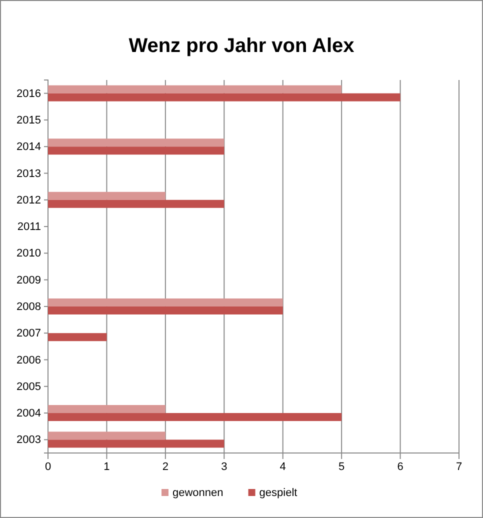 This screenshot has height=518, width=483. Describe the element at coordinates (29, 227) in the screenshot. I see `y-tick-label: 2011` at that location.